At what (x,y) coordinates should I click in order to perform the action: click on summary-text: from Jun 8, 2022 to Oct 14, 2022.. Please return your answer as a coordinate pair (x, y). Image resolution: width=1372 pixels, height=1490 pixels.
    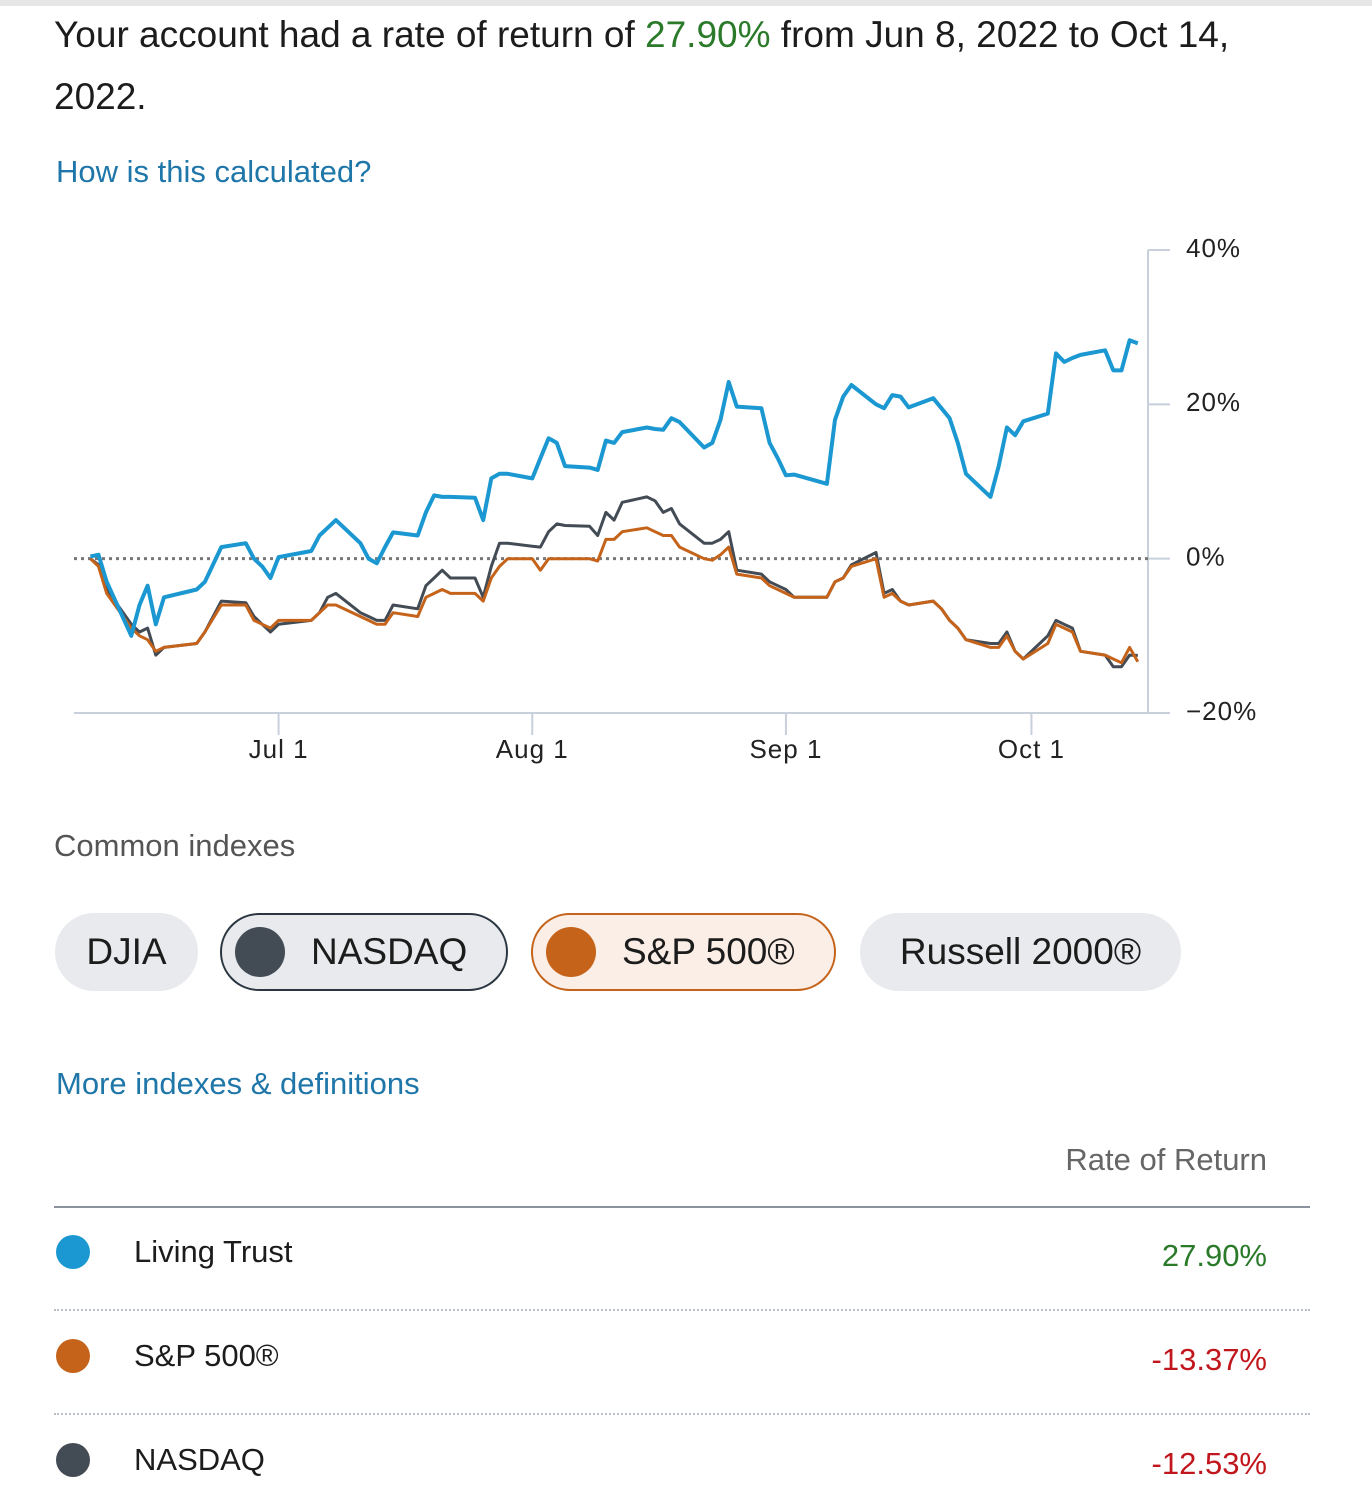
    Looking at the image, I should click on (642, 65).